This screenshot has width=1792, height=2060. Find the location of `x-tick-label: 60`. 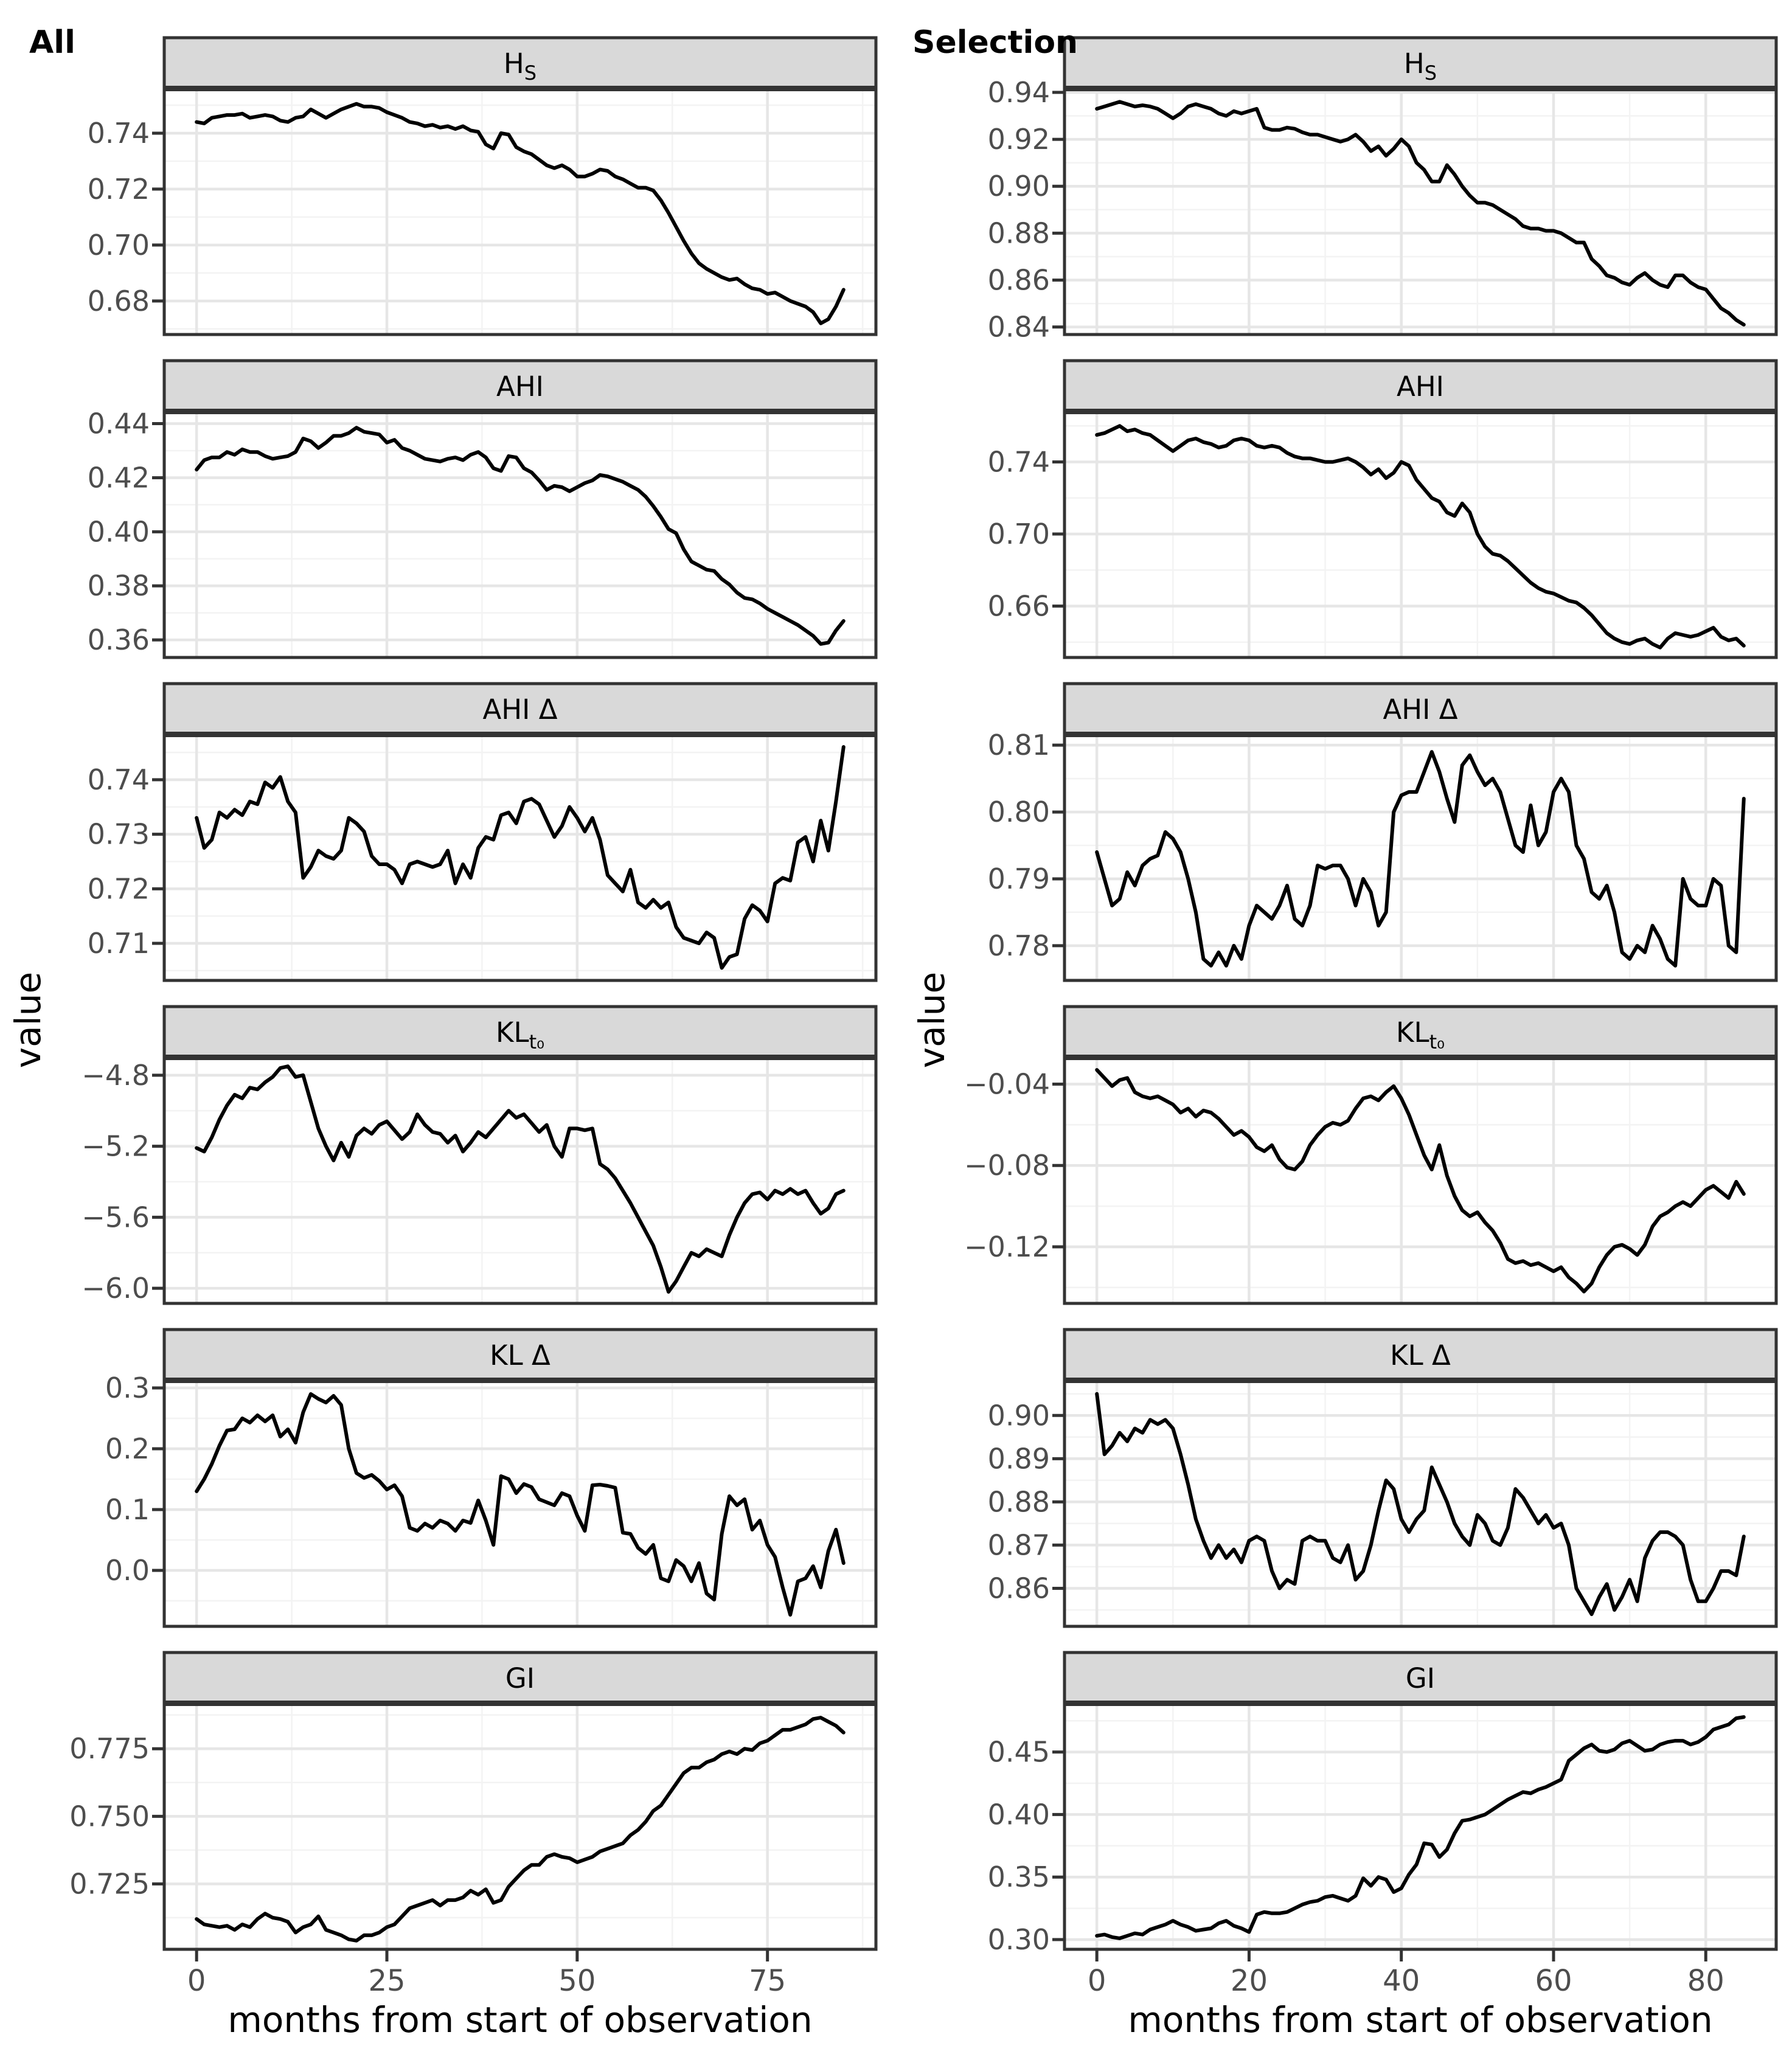

x-tick-label: 60 is located at coordinates (1553, 1981).